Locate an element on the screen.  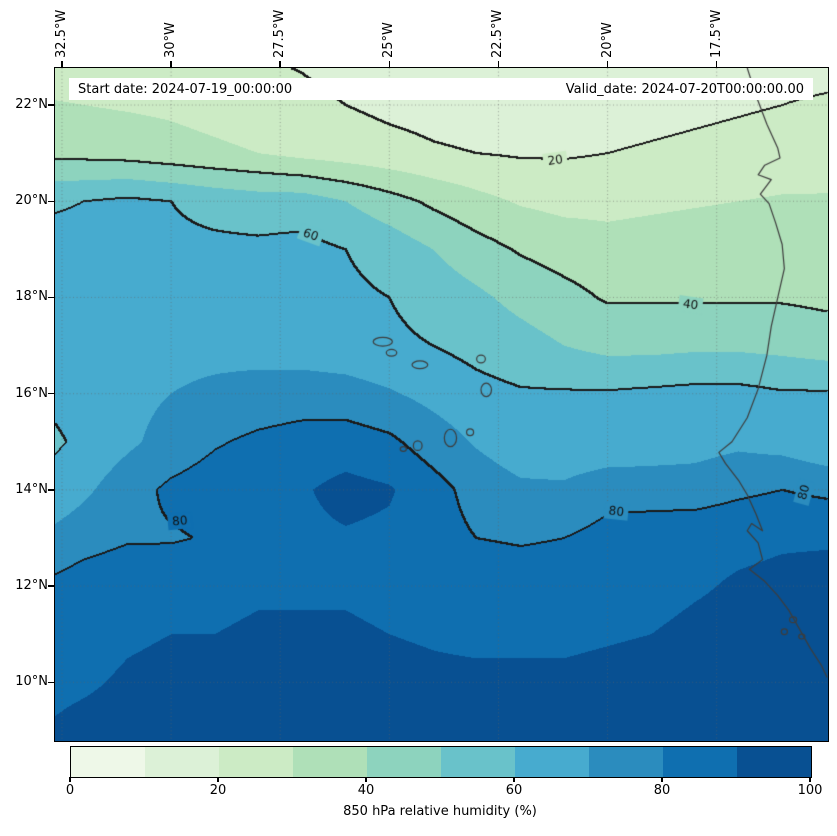
colorbar-tick-label: 40 is located at coordinates (366, 790).